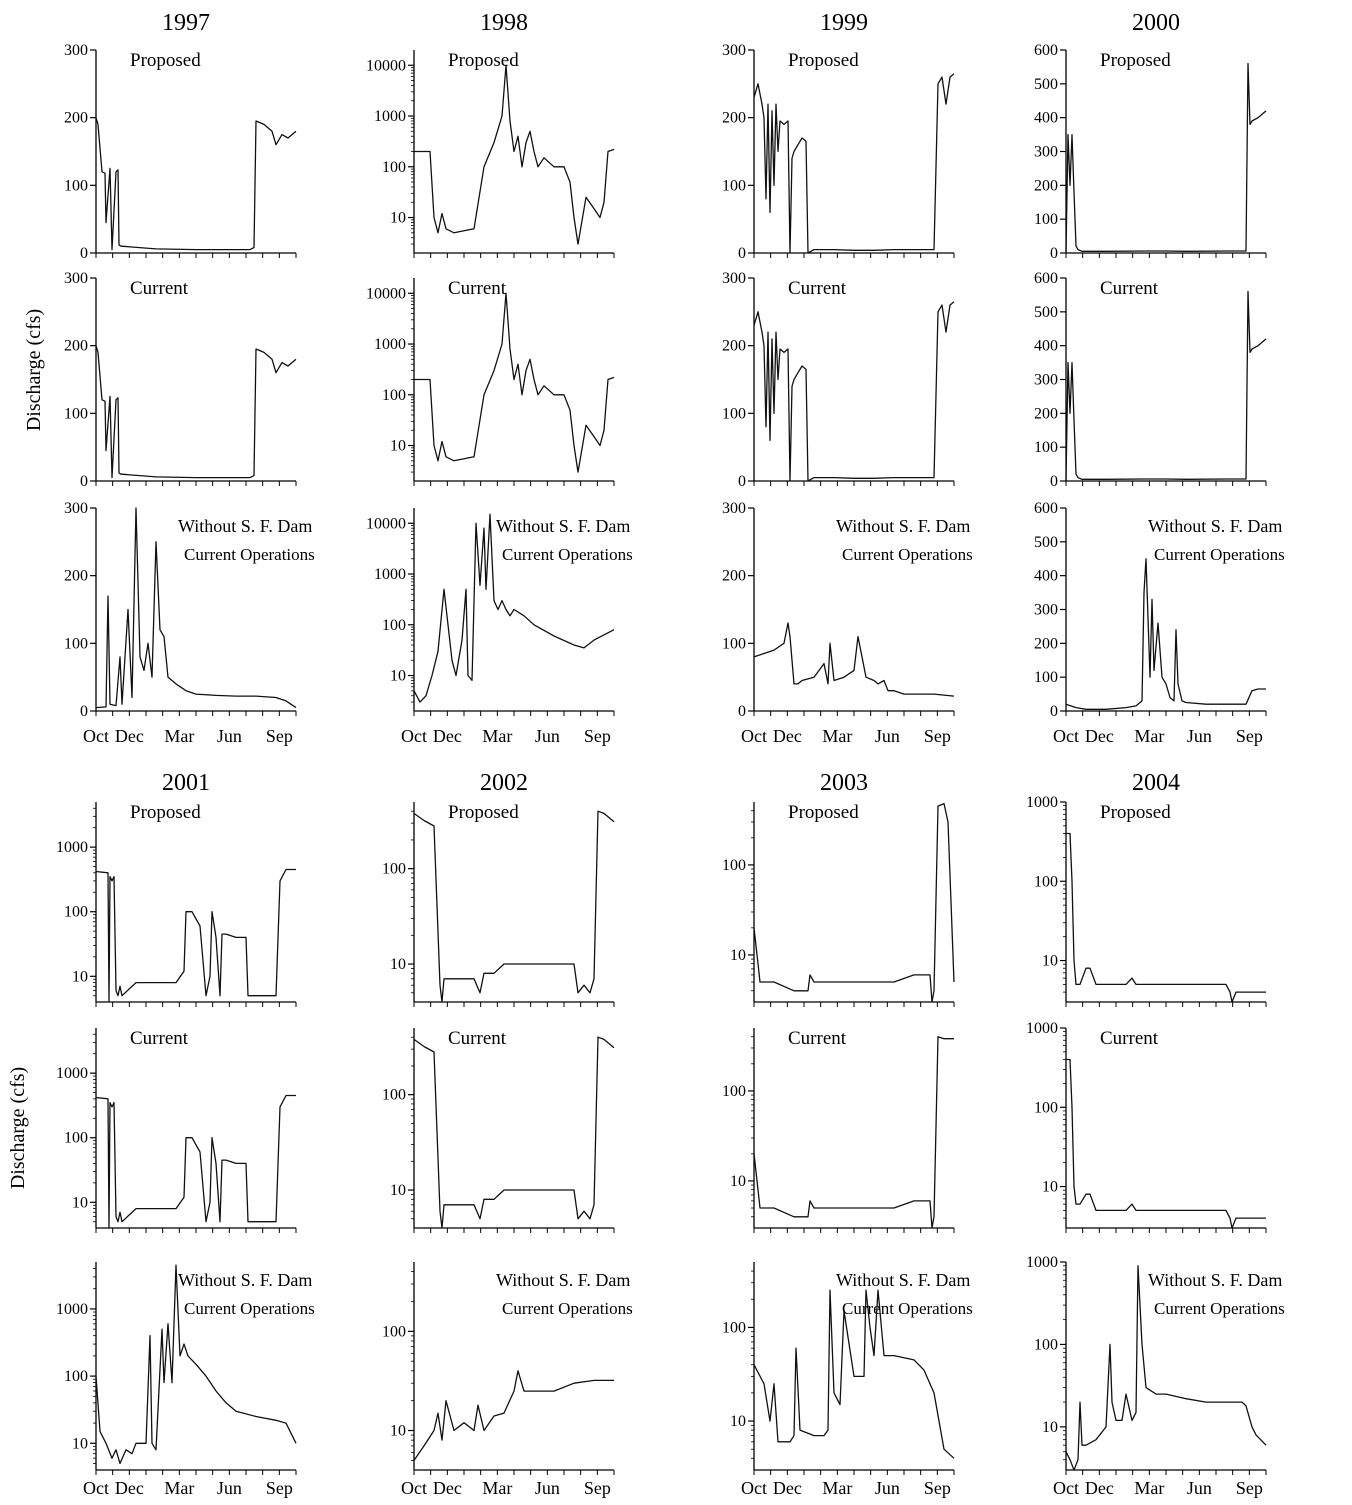  I want to click on panel-current: 10 100 1000 10000 Current, so click(490, 382).